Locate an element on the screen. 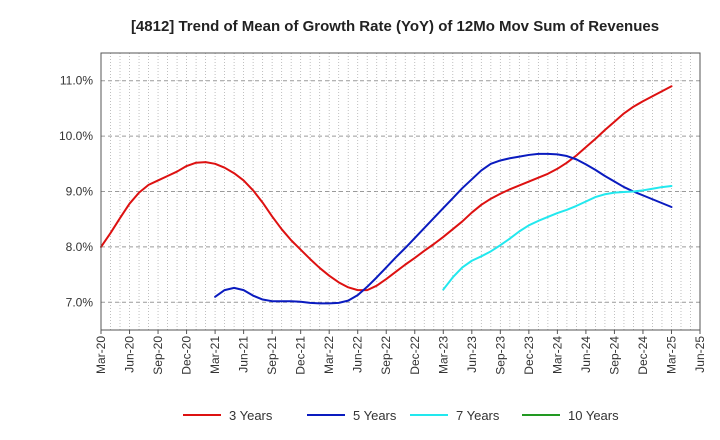 Image resolution: width=720 pixels, height=440 pixels. y-tick-label: 11.0% is located at coordinates (76, 81).